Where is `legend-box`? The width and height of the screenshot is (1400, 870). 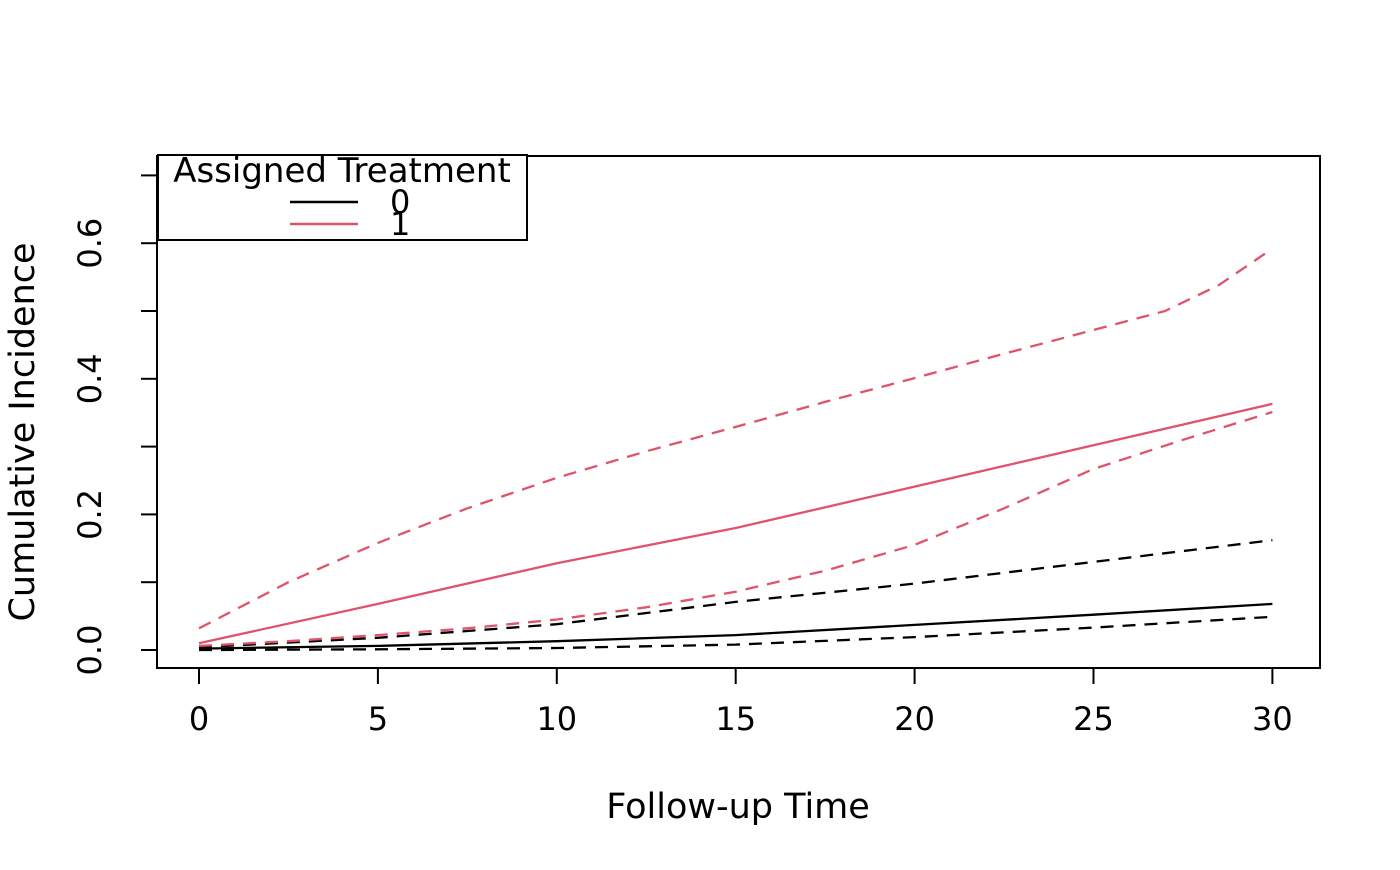
legend-box is located at coordinates (342, 197).